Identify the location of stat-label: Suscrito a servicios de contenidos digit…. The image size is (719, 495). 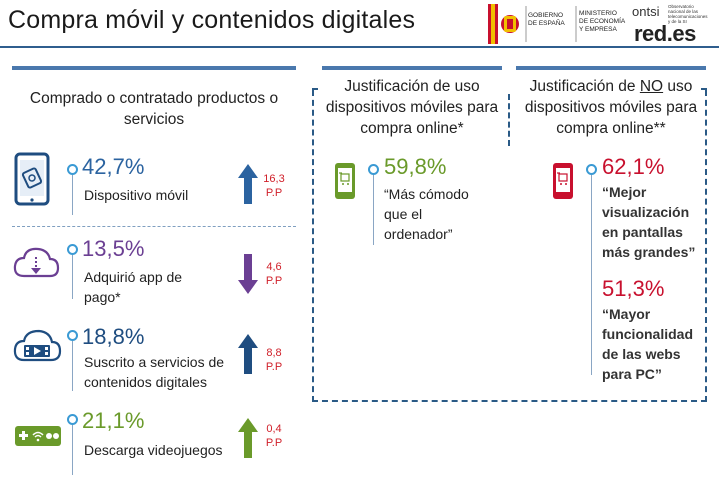
(154, 372).